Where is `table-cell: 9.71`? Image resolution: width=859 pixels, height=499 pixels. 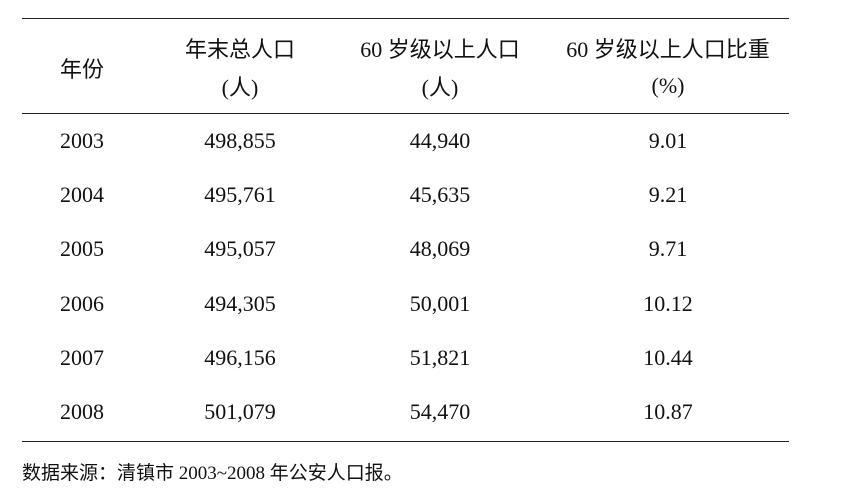 table-cell: 9.71 is located at coordinates (668, 249).